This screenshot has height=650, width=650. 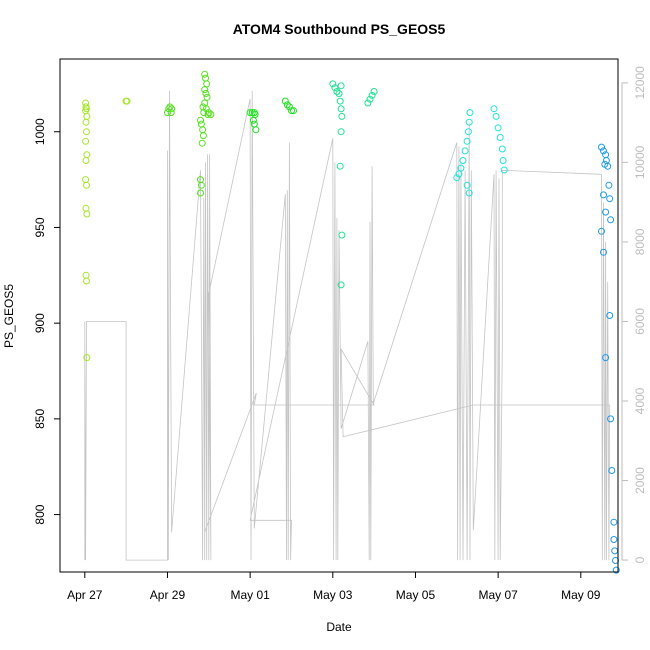 What do you see at coordinates (9, 316) in the screenshot?
I see `y-axis-label: PS_GEOS5` at bounding box center [9, 316].